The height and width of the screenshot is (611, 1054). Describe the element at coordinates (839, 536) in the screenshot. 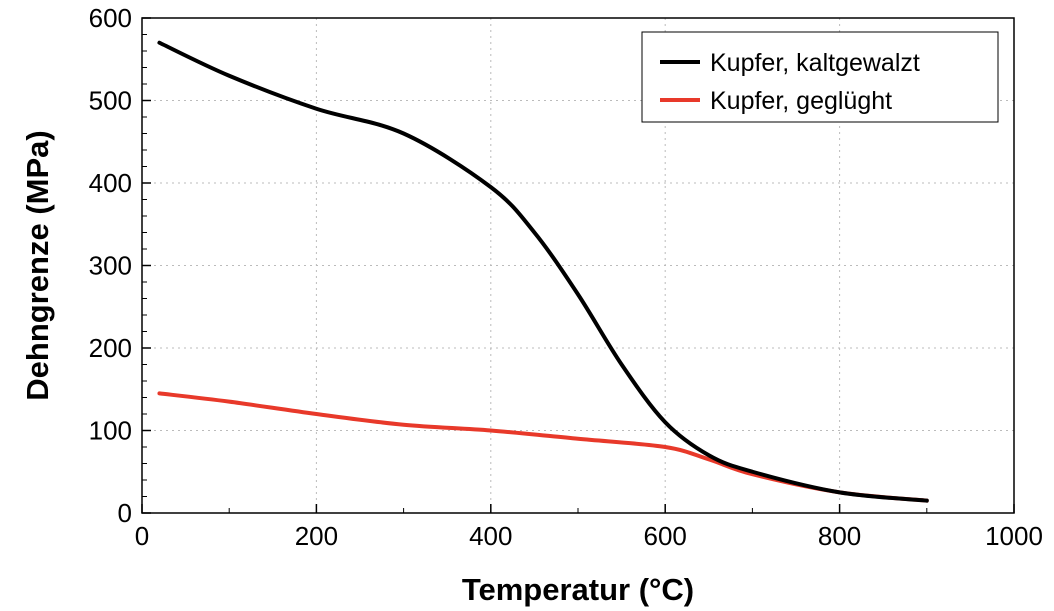

I see `x-tick-label: 800` at that location.